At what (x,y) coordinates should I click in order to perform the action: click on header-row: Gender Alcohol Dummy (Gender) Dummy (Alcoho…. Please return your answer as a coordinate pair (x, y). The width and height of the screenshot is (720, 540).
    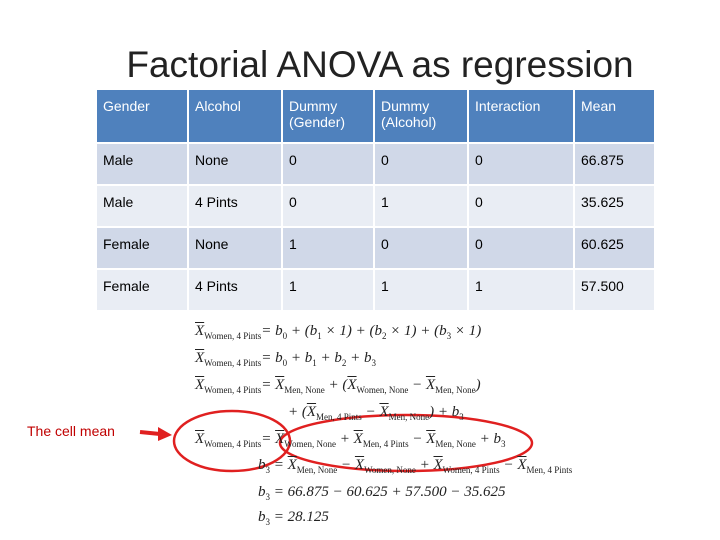
    Looking at the image, I should click on (375, 116).